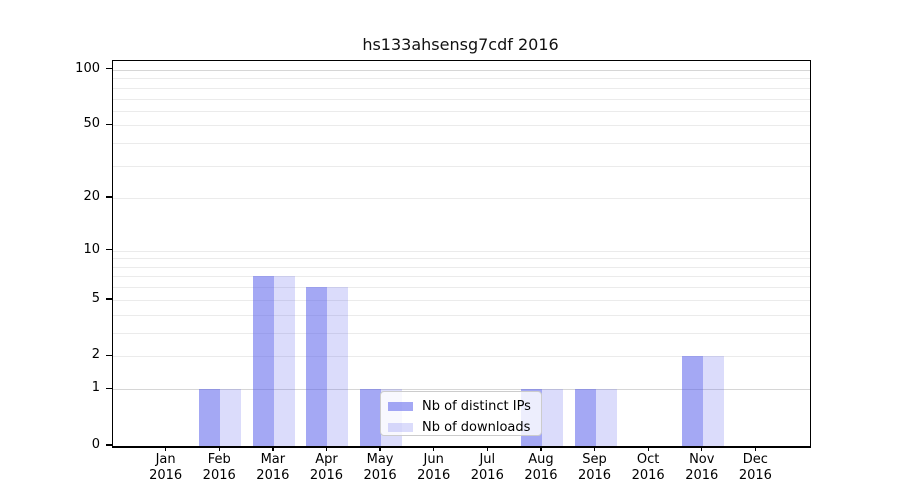  What do you see at coordinates (648, 459) in the screenshot?
I see `x-tick-label-line: Oct` at bounding box center [648, 459].